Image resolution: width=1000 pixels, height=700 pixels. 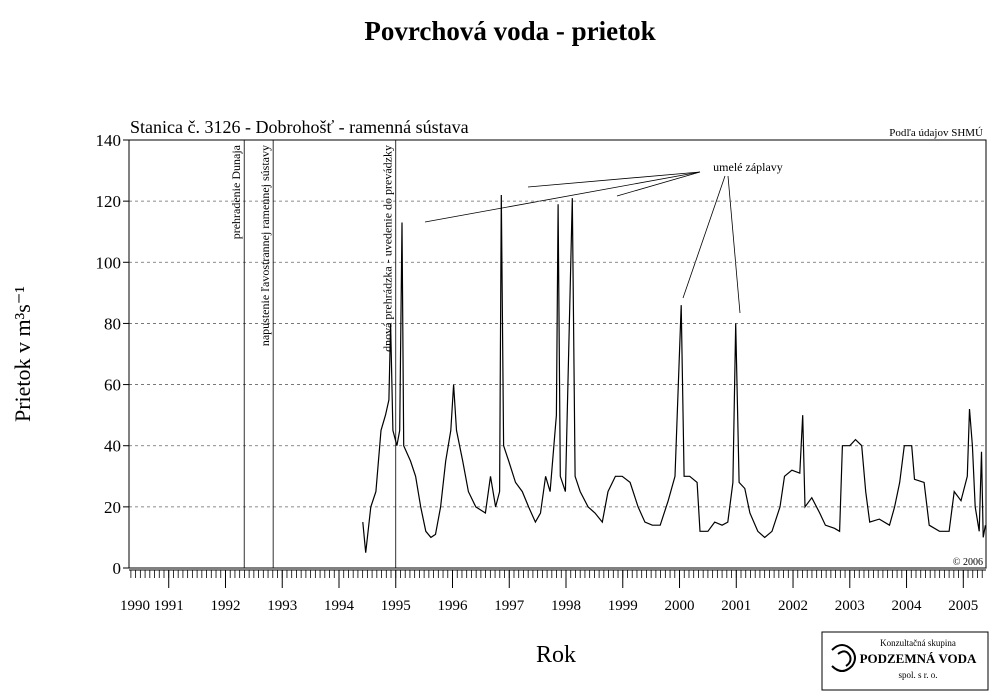 I want to click on x-tick-label: 2001, so click(x=736, y=606).